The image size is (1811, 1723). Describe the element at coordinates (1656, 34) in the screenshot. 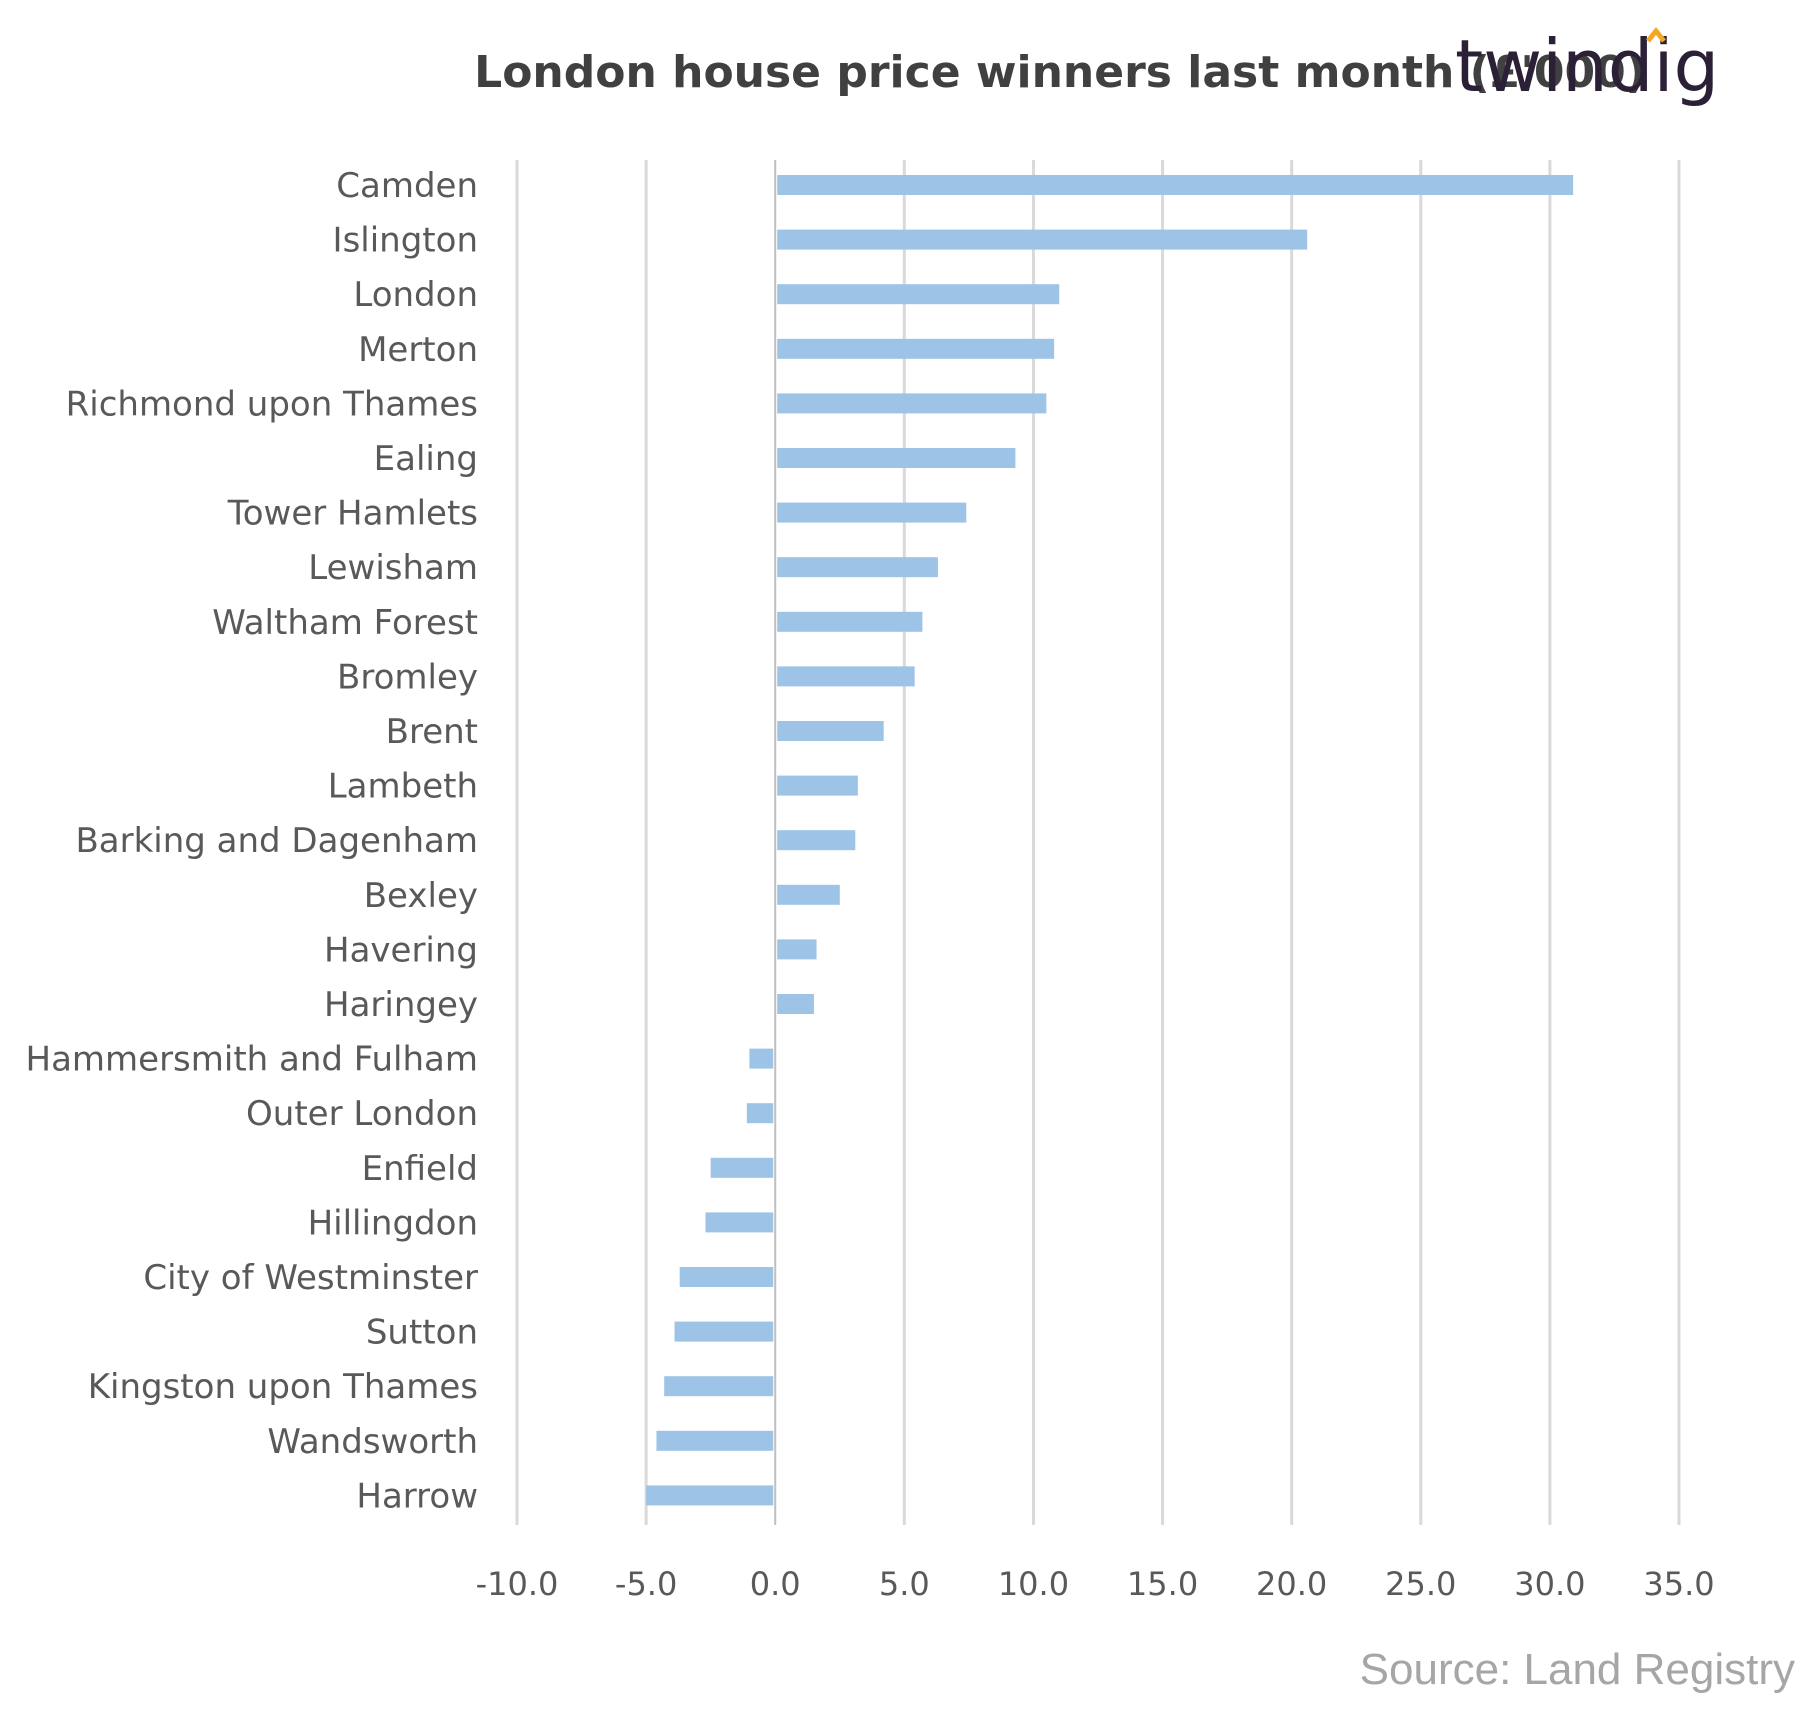

I see `logo-accent-icon` at that location.